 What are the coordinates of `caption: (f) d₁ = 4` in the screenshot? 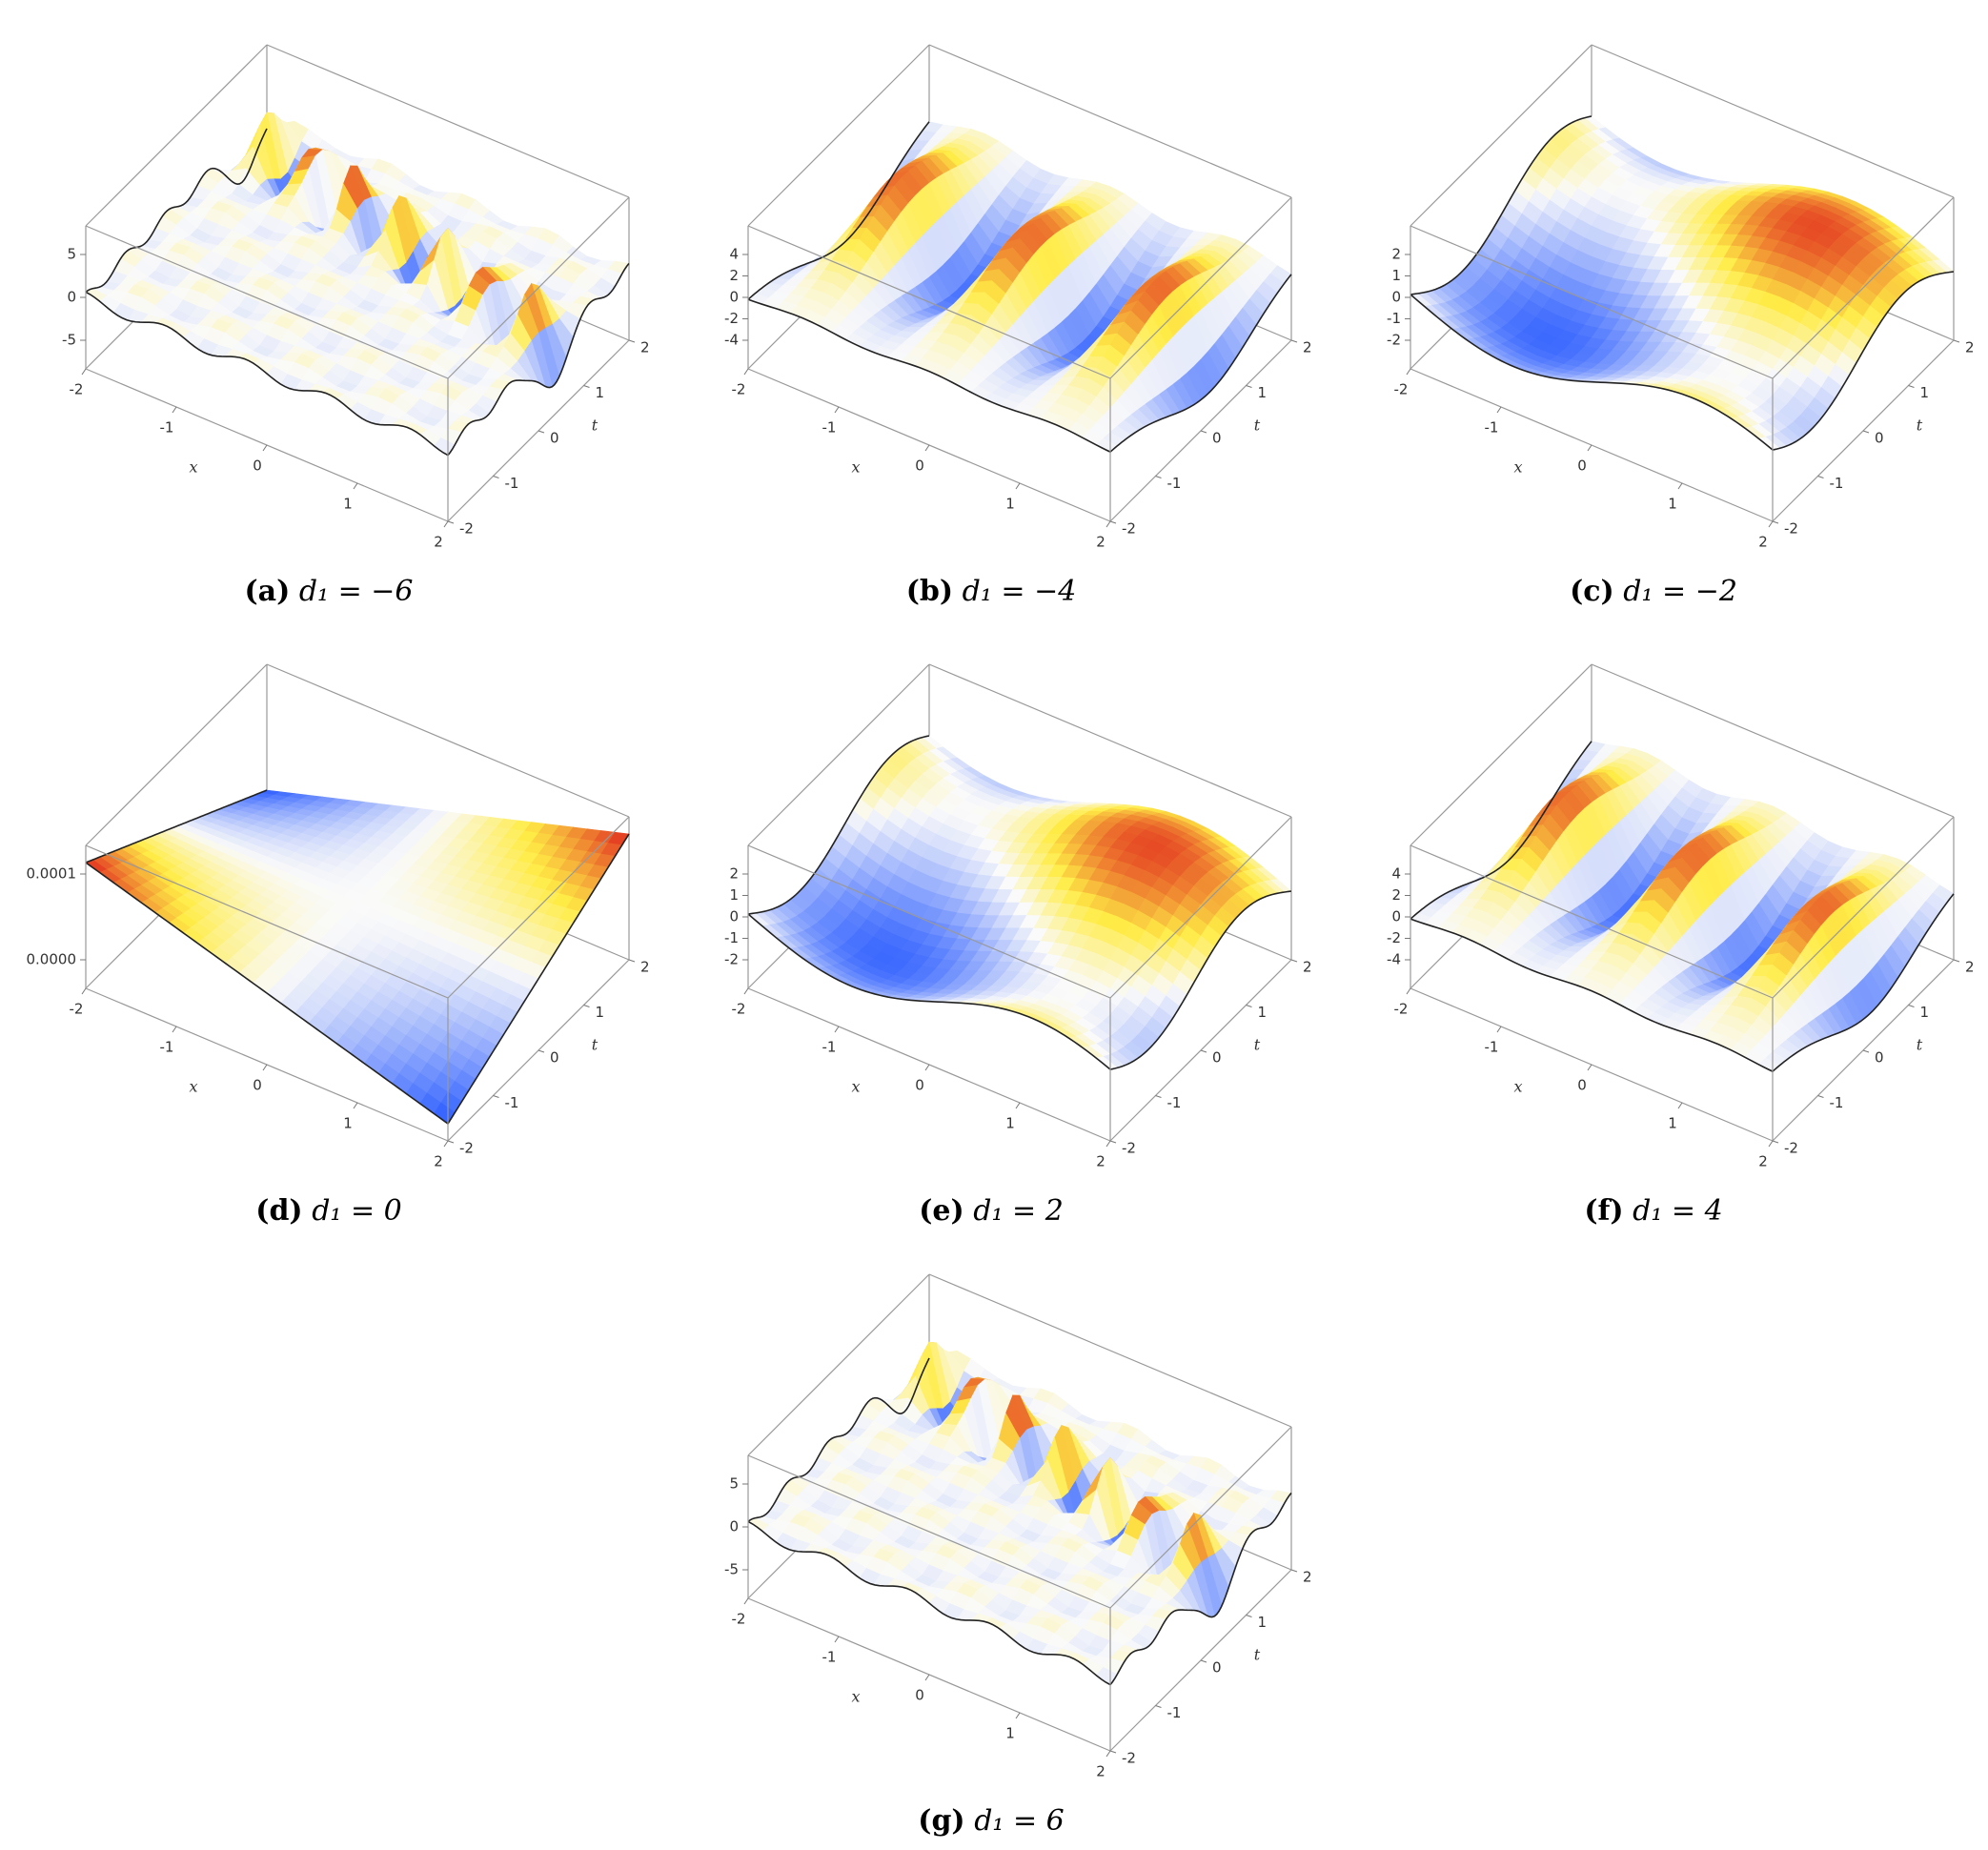 It's located at (1653, 1211).